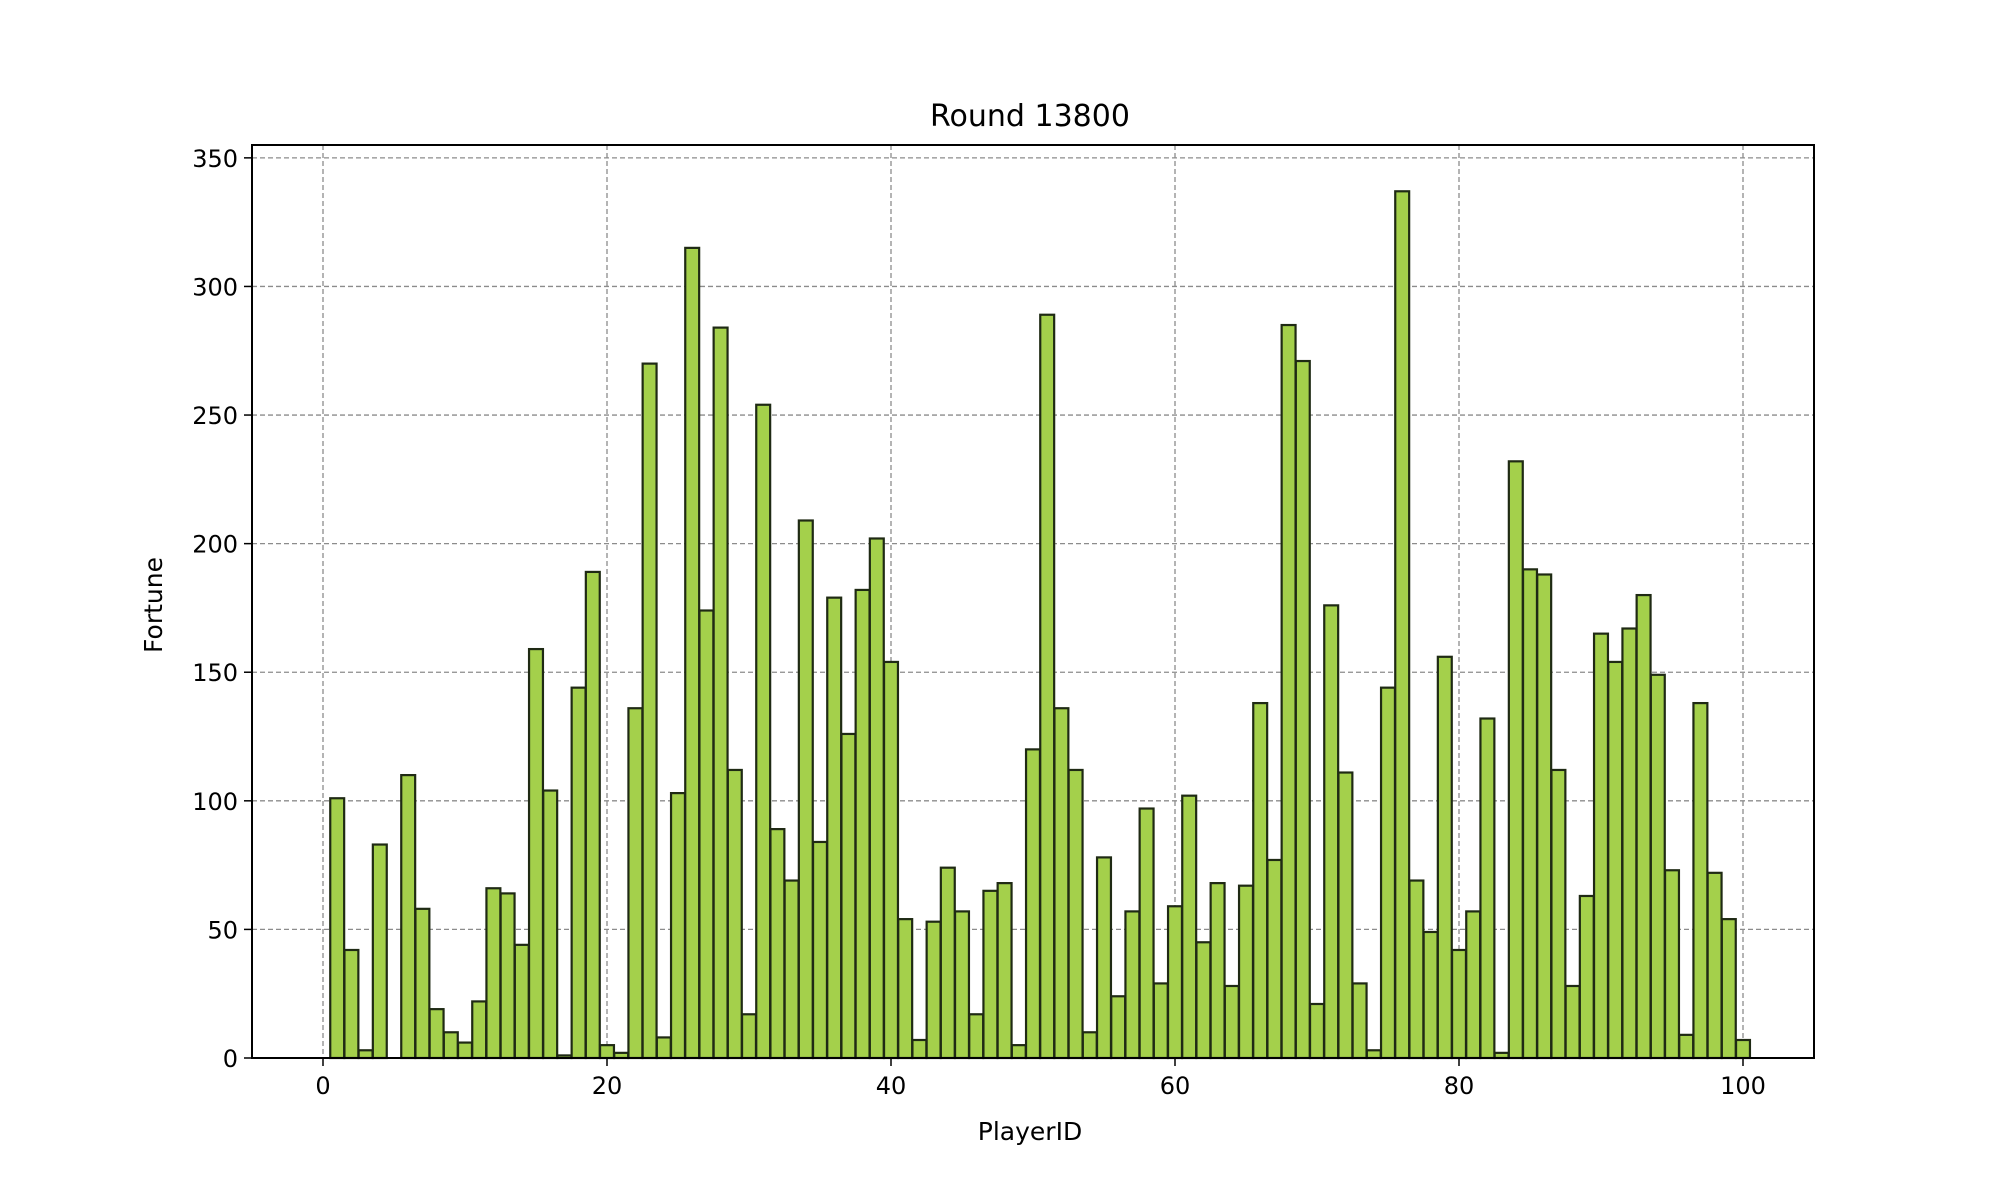  I want to click on y-tick-label: 350, so click(215, 159).